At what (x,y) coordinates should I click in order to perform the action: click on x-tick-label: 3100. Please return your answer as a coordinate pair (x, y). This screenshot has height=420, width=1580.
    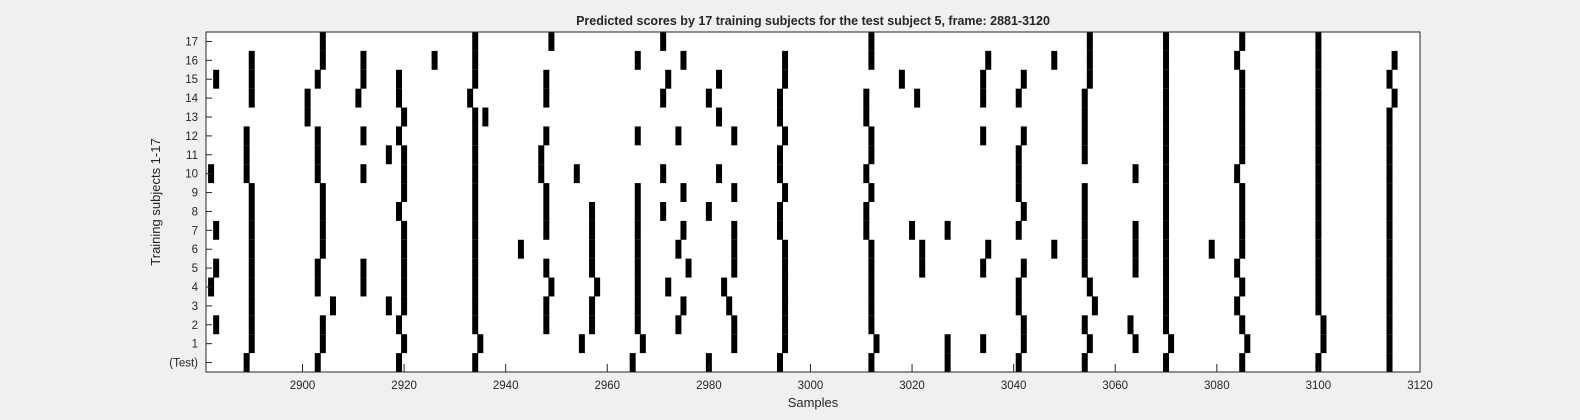
    Looking at the image, I should click on (1319, 386).